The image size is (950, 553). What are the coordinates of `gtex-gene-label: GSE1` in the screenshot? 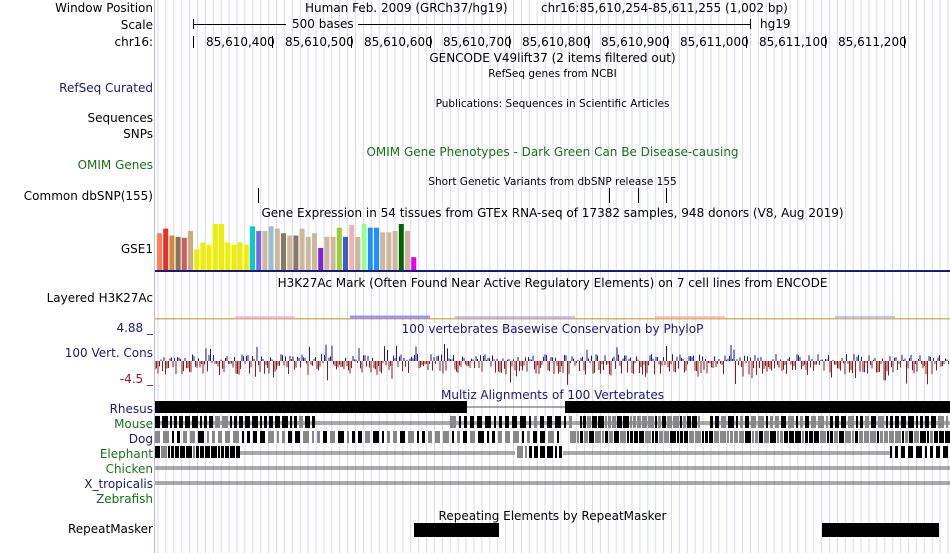 It's located at (136, 249).